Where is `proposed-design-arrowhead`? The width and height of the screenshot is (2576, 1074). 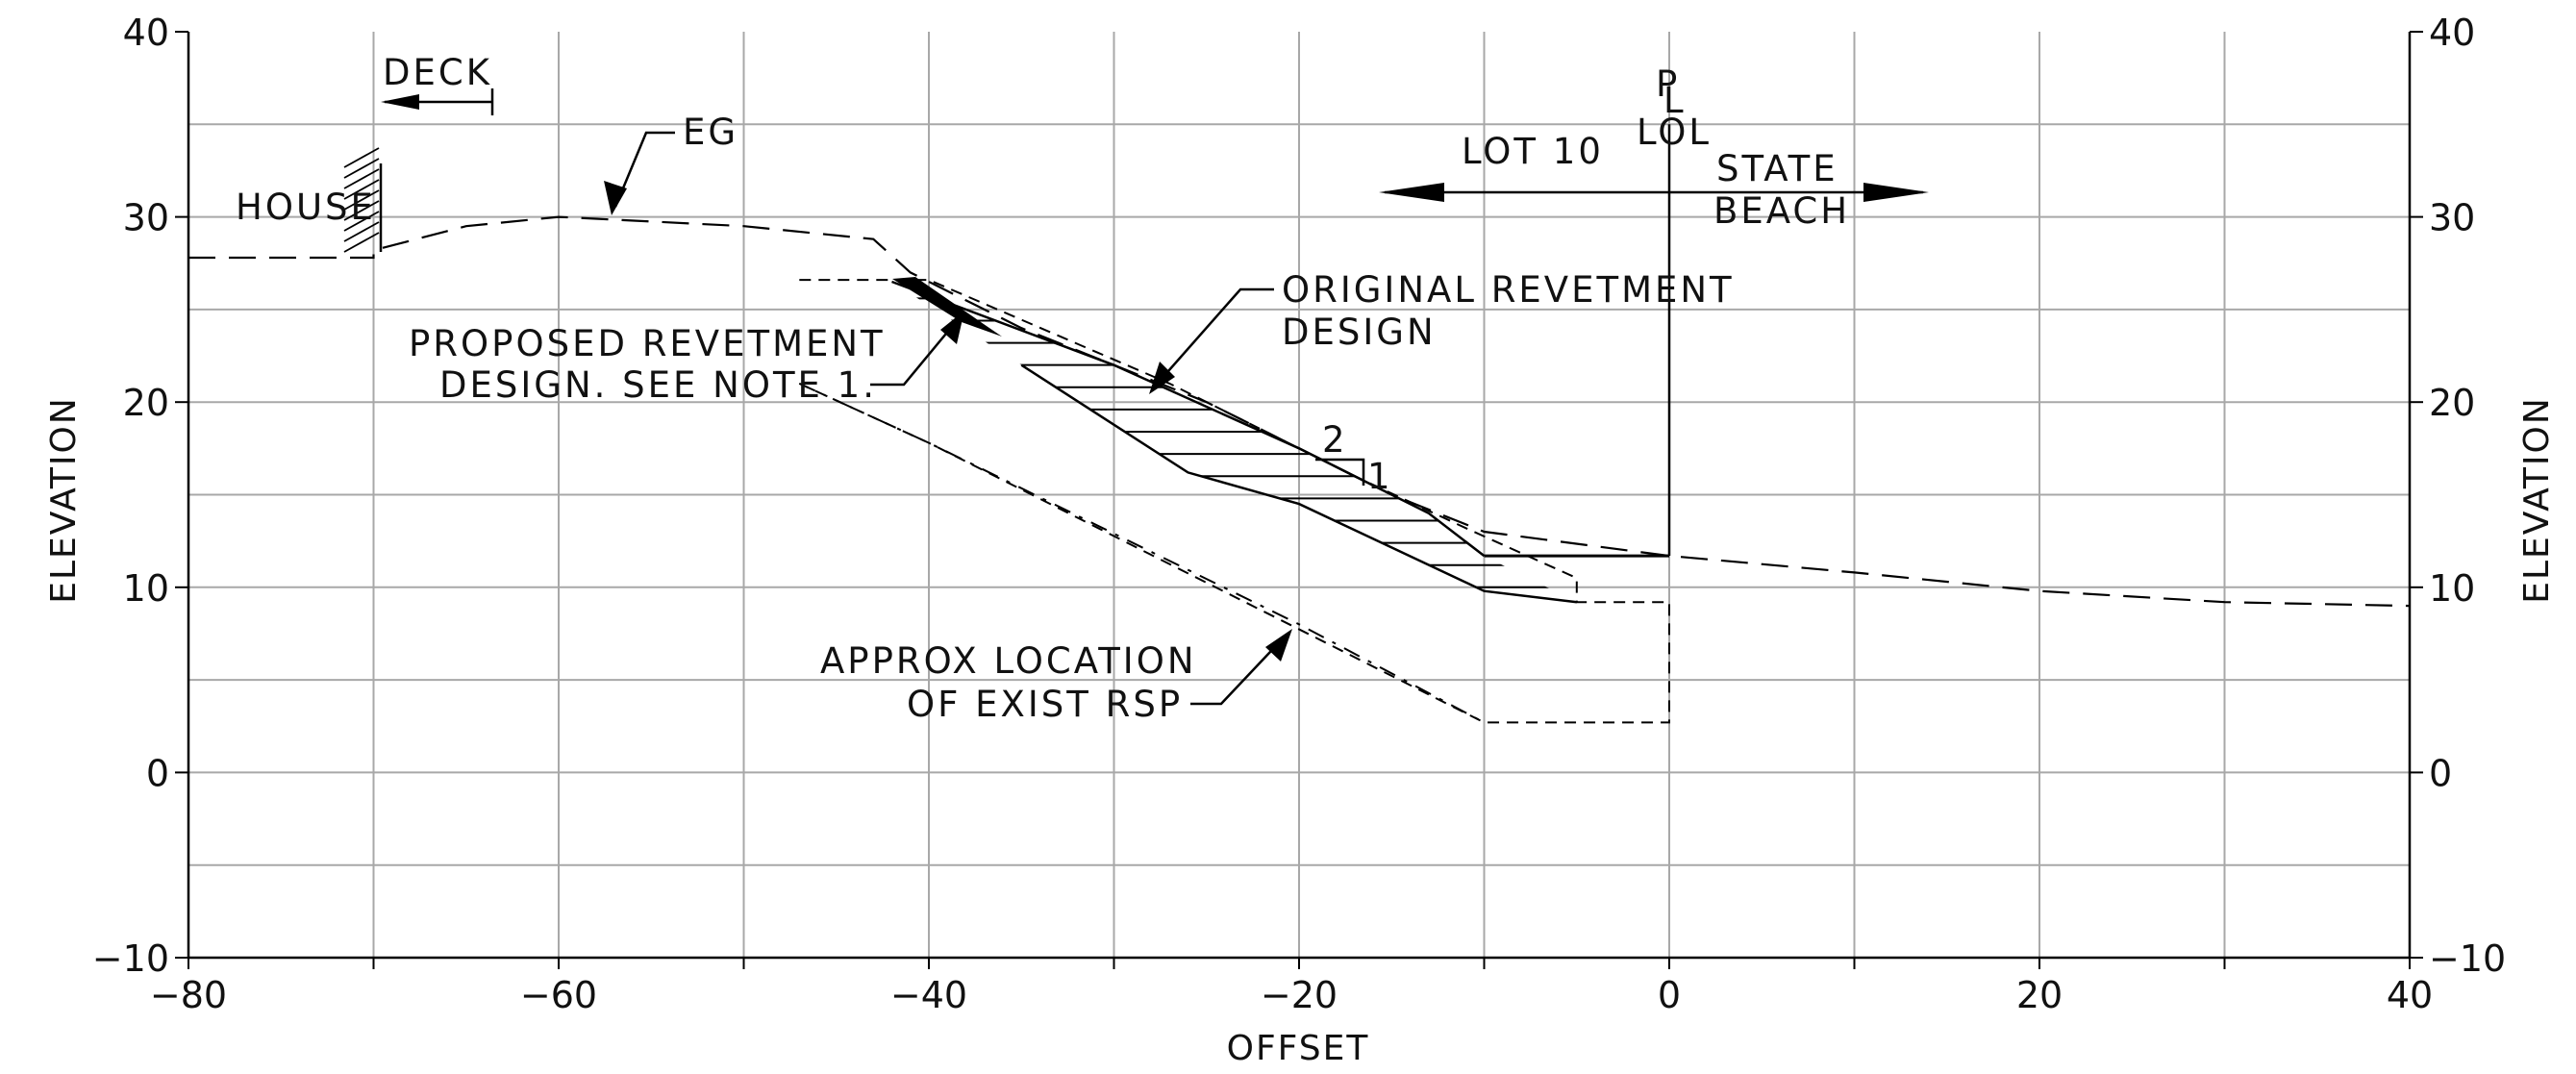
proposed-design-arrowhead is located at coordinates (952, 327).